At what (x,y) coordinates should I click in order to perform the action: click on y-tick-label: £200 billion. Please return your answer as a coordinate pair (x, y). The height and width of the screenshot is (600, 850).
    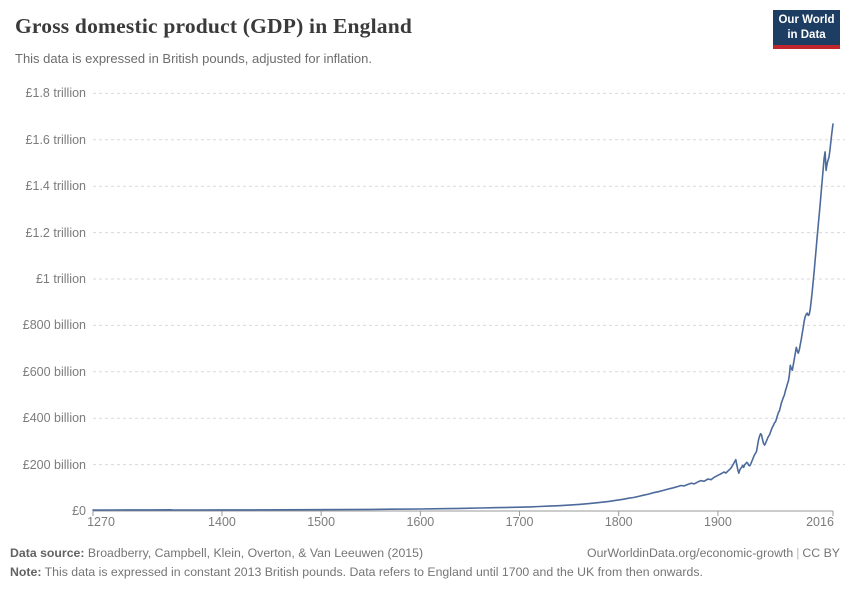
    Looking at the image, I should click on (54, 464).